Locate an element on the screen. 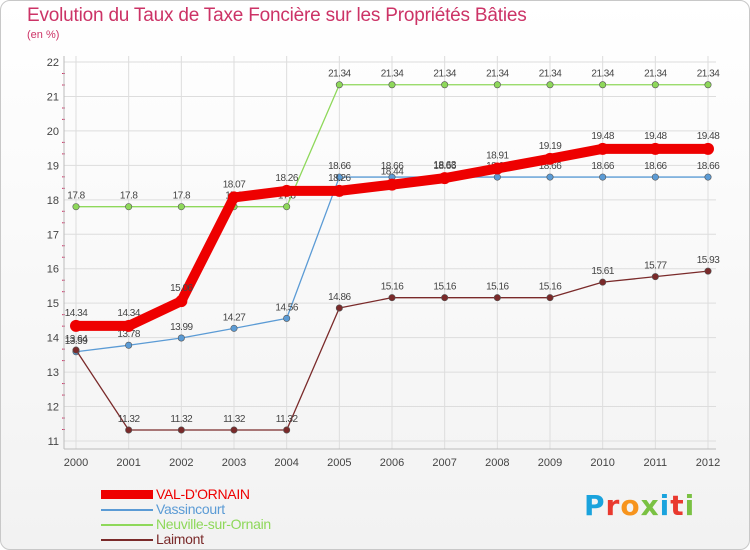 Image resolution: width=750 pixels, height=550 pixels. logo-letter: r is located at coordinates (613, 505).